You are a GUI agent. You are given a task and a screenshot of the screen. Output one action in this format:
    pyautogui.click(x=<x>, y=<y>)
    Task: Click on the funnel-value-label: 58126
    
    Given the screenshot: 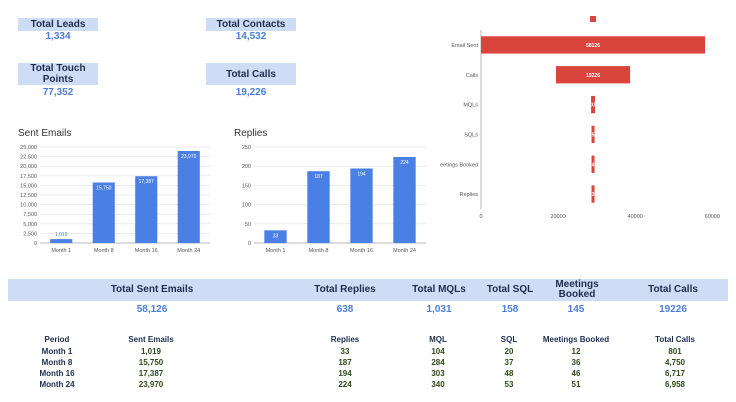 What is the action you would take?
    pyautogui.click(x=593, y=46)
    